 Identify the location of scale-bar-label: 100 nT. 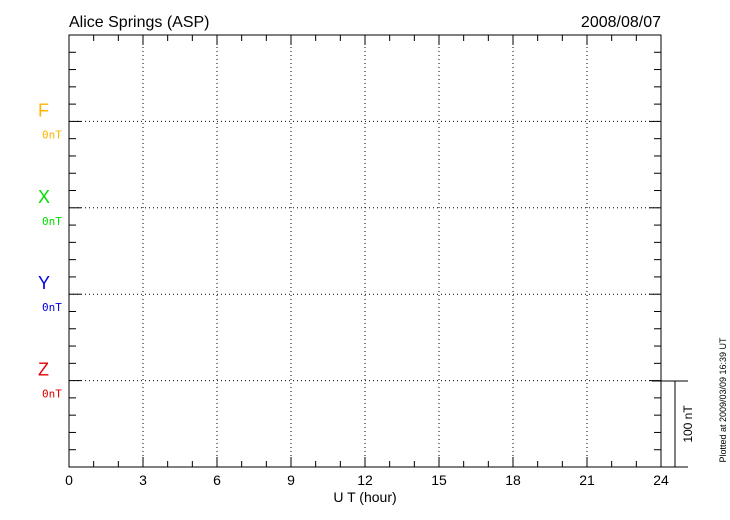
(688, 424).